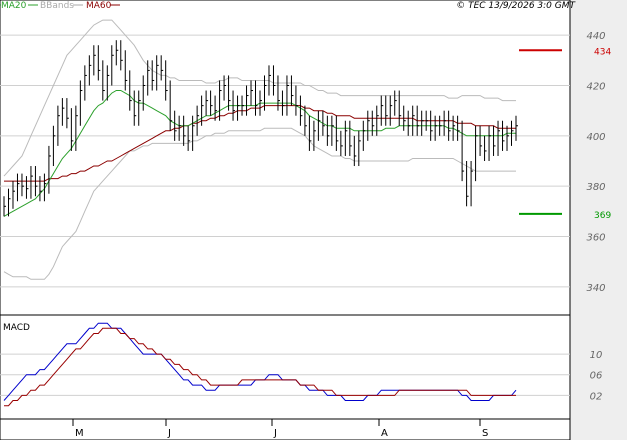 This screenshot has height=440, width=627. I want to click on right-axis-panel, so click(598, 220).